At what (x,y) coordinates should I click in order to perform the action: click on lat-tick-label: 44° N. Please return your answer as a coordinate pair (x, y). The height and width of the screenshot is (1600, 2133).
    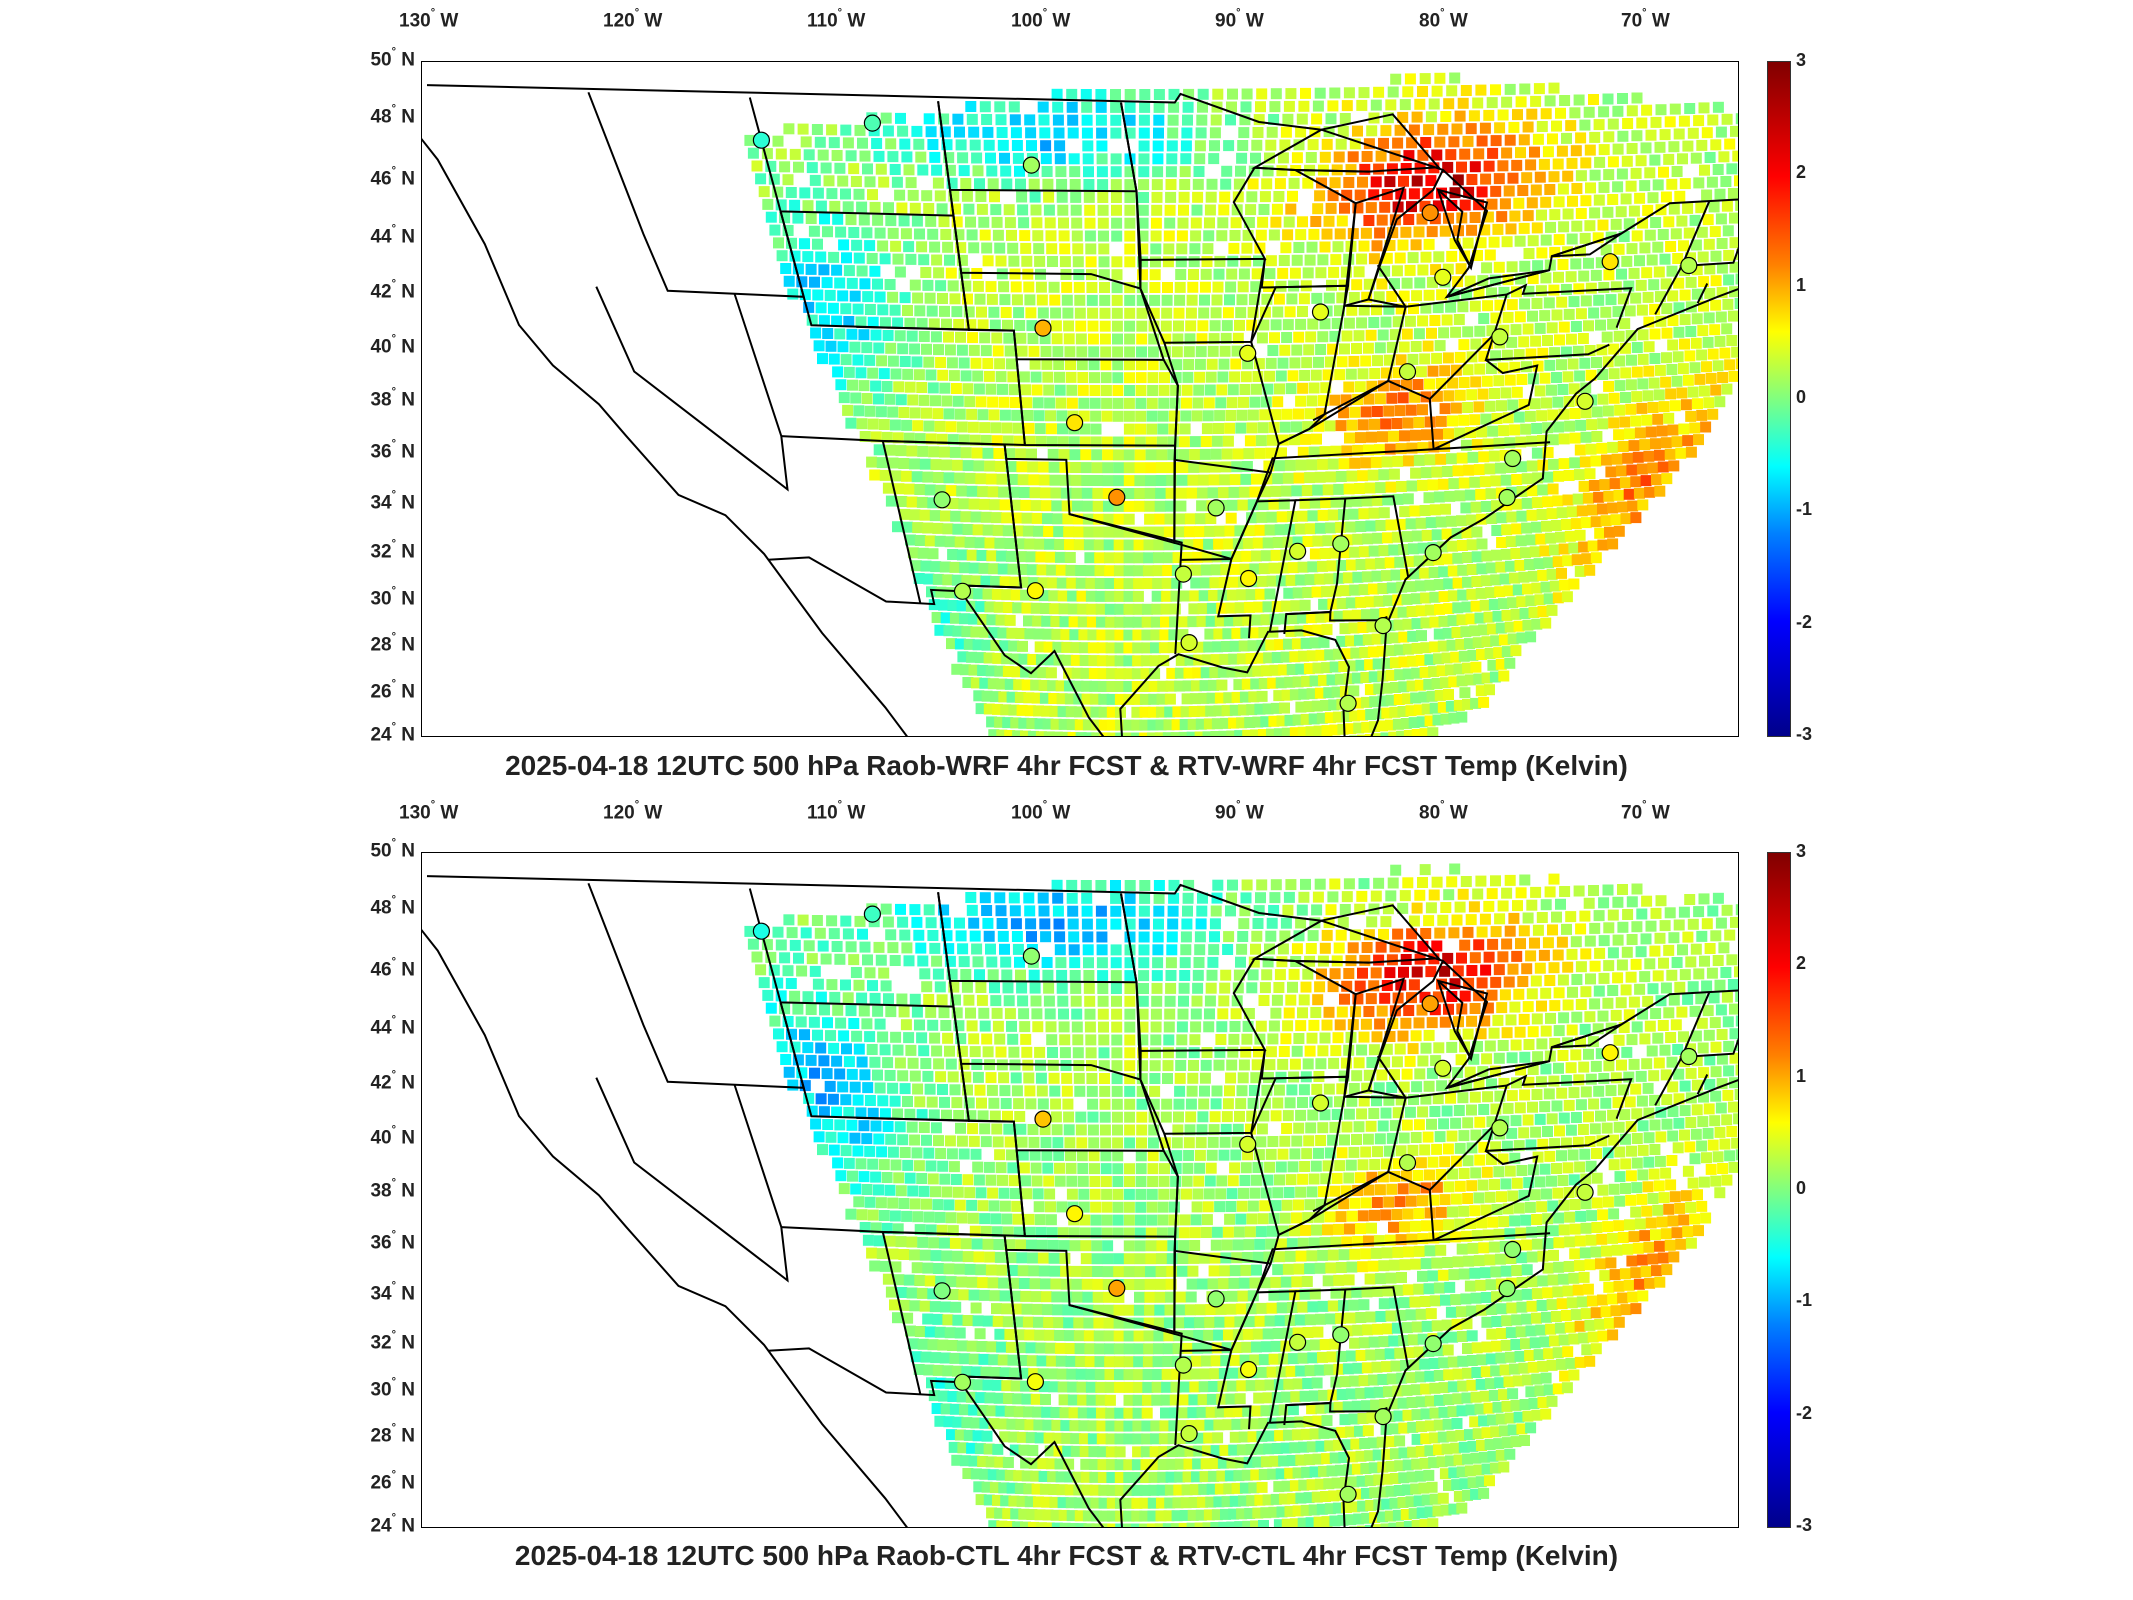
    Looking at the image, I should click on (392, 1026).